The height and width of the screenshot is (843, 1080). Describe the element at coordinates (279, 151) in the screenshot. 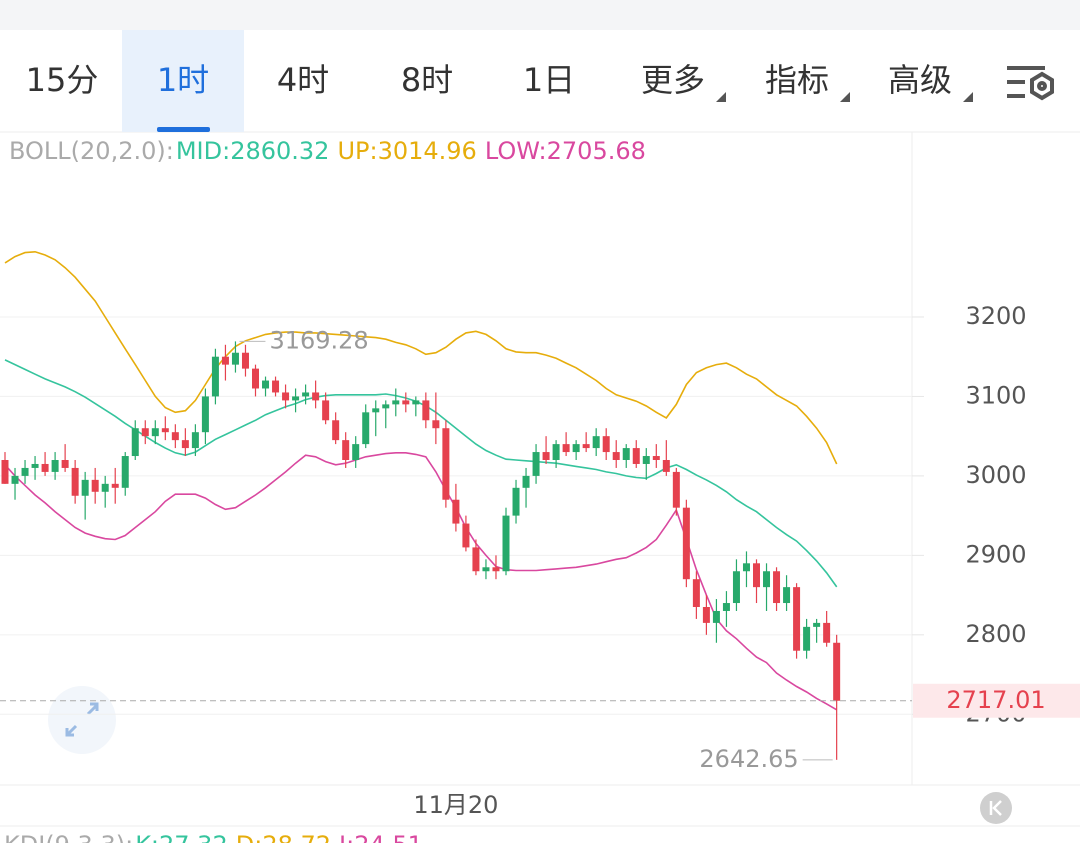

I see `legend-value: 2860.32` at that location.